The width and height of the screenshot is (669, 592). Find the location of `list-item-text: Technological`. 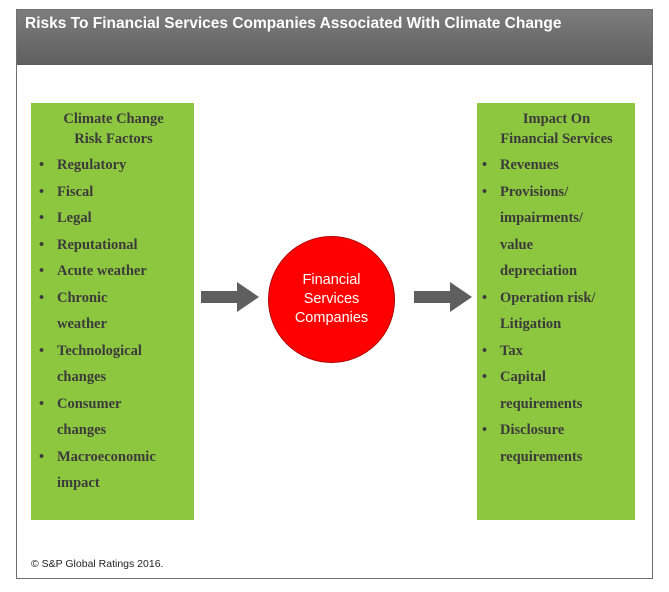

list-item-text: Technological is located at coordinates (99, 350).